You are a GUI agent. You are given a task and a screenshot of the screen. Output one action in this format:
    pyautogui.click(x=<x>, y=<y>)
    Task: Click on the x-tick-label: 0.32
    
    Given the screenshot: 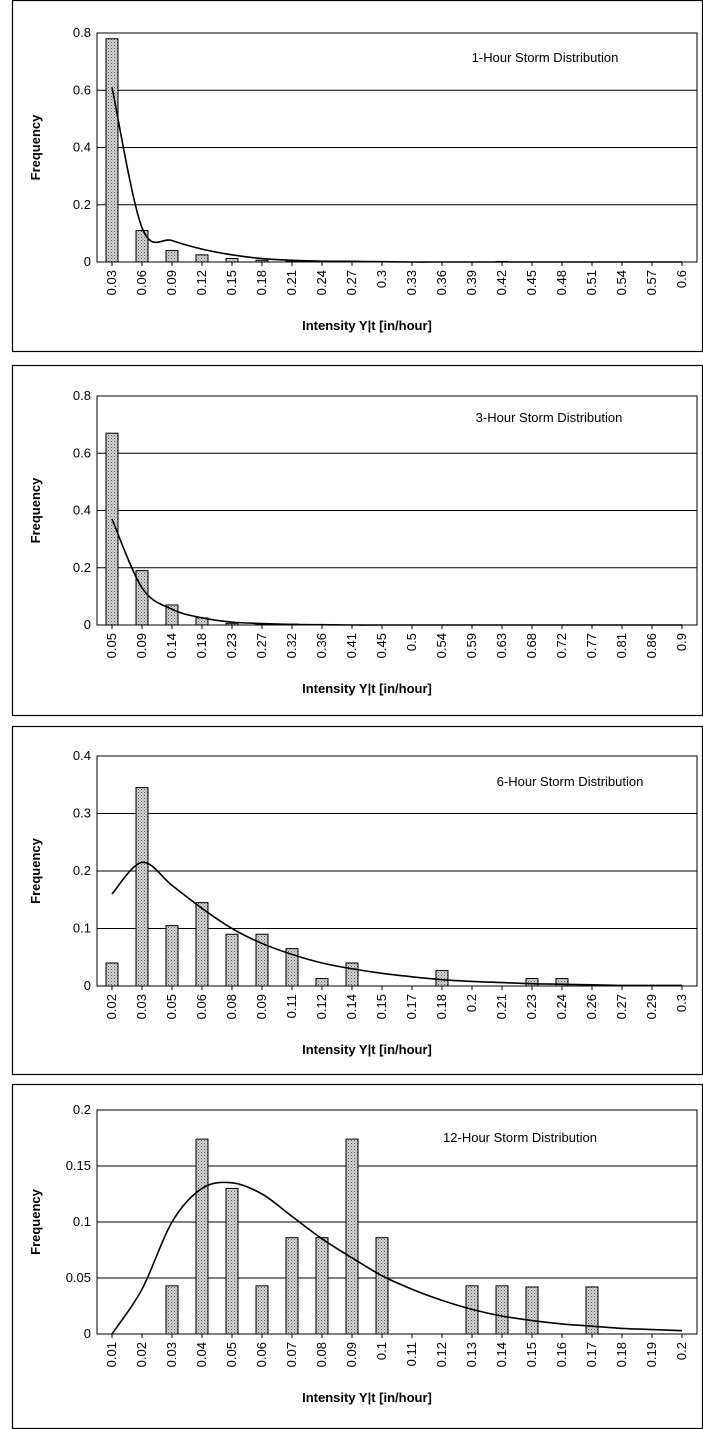 What is the action you would take?
    pyautogui.click(x=291, y=645)
    